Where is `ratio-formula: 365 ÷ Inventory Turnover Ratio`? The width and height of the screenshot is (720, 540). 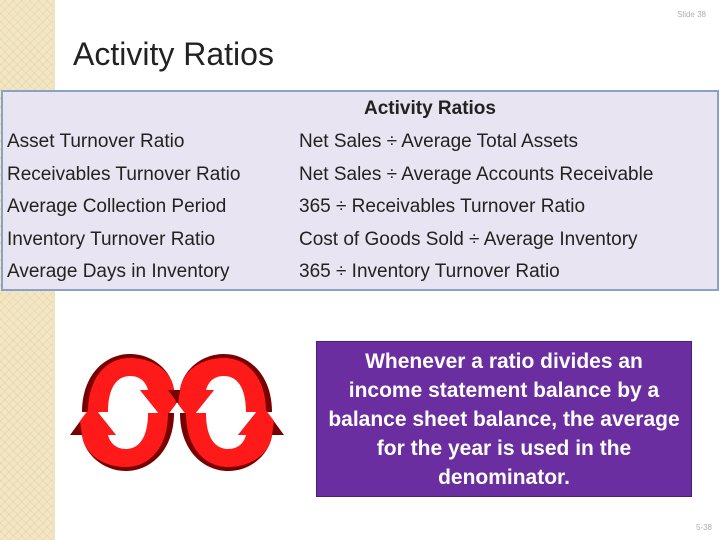
ratio-formula: 365 ÷ Inventory Turnover Ratio is located at coordinates (429, 272).